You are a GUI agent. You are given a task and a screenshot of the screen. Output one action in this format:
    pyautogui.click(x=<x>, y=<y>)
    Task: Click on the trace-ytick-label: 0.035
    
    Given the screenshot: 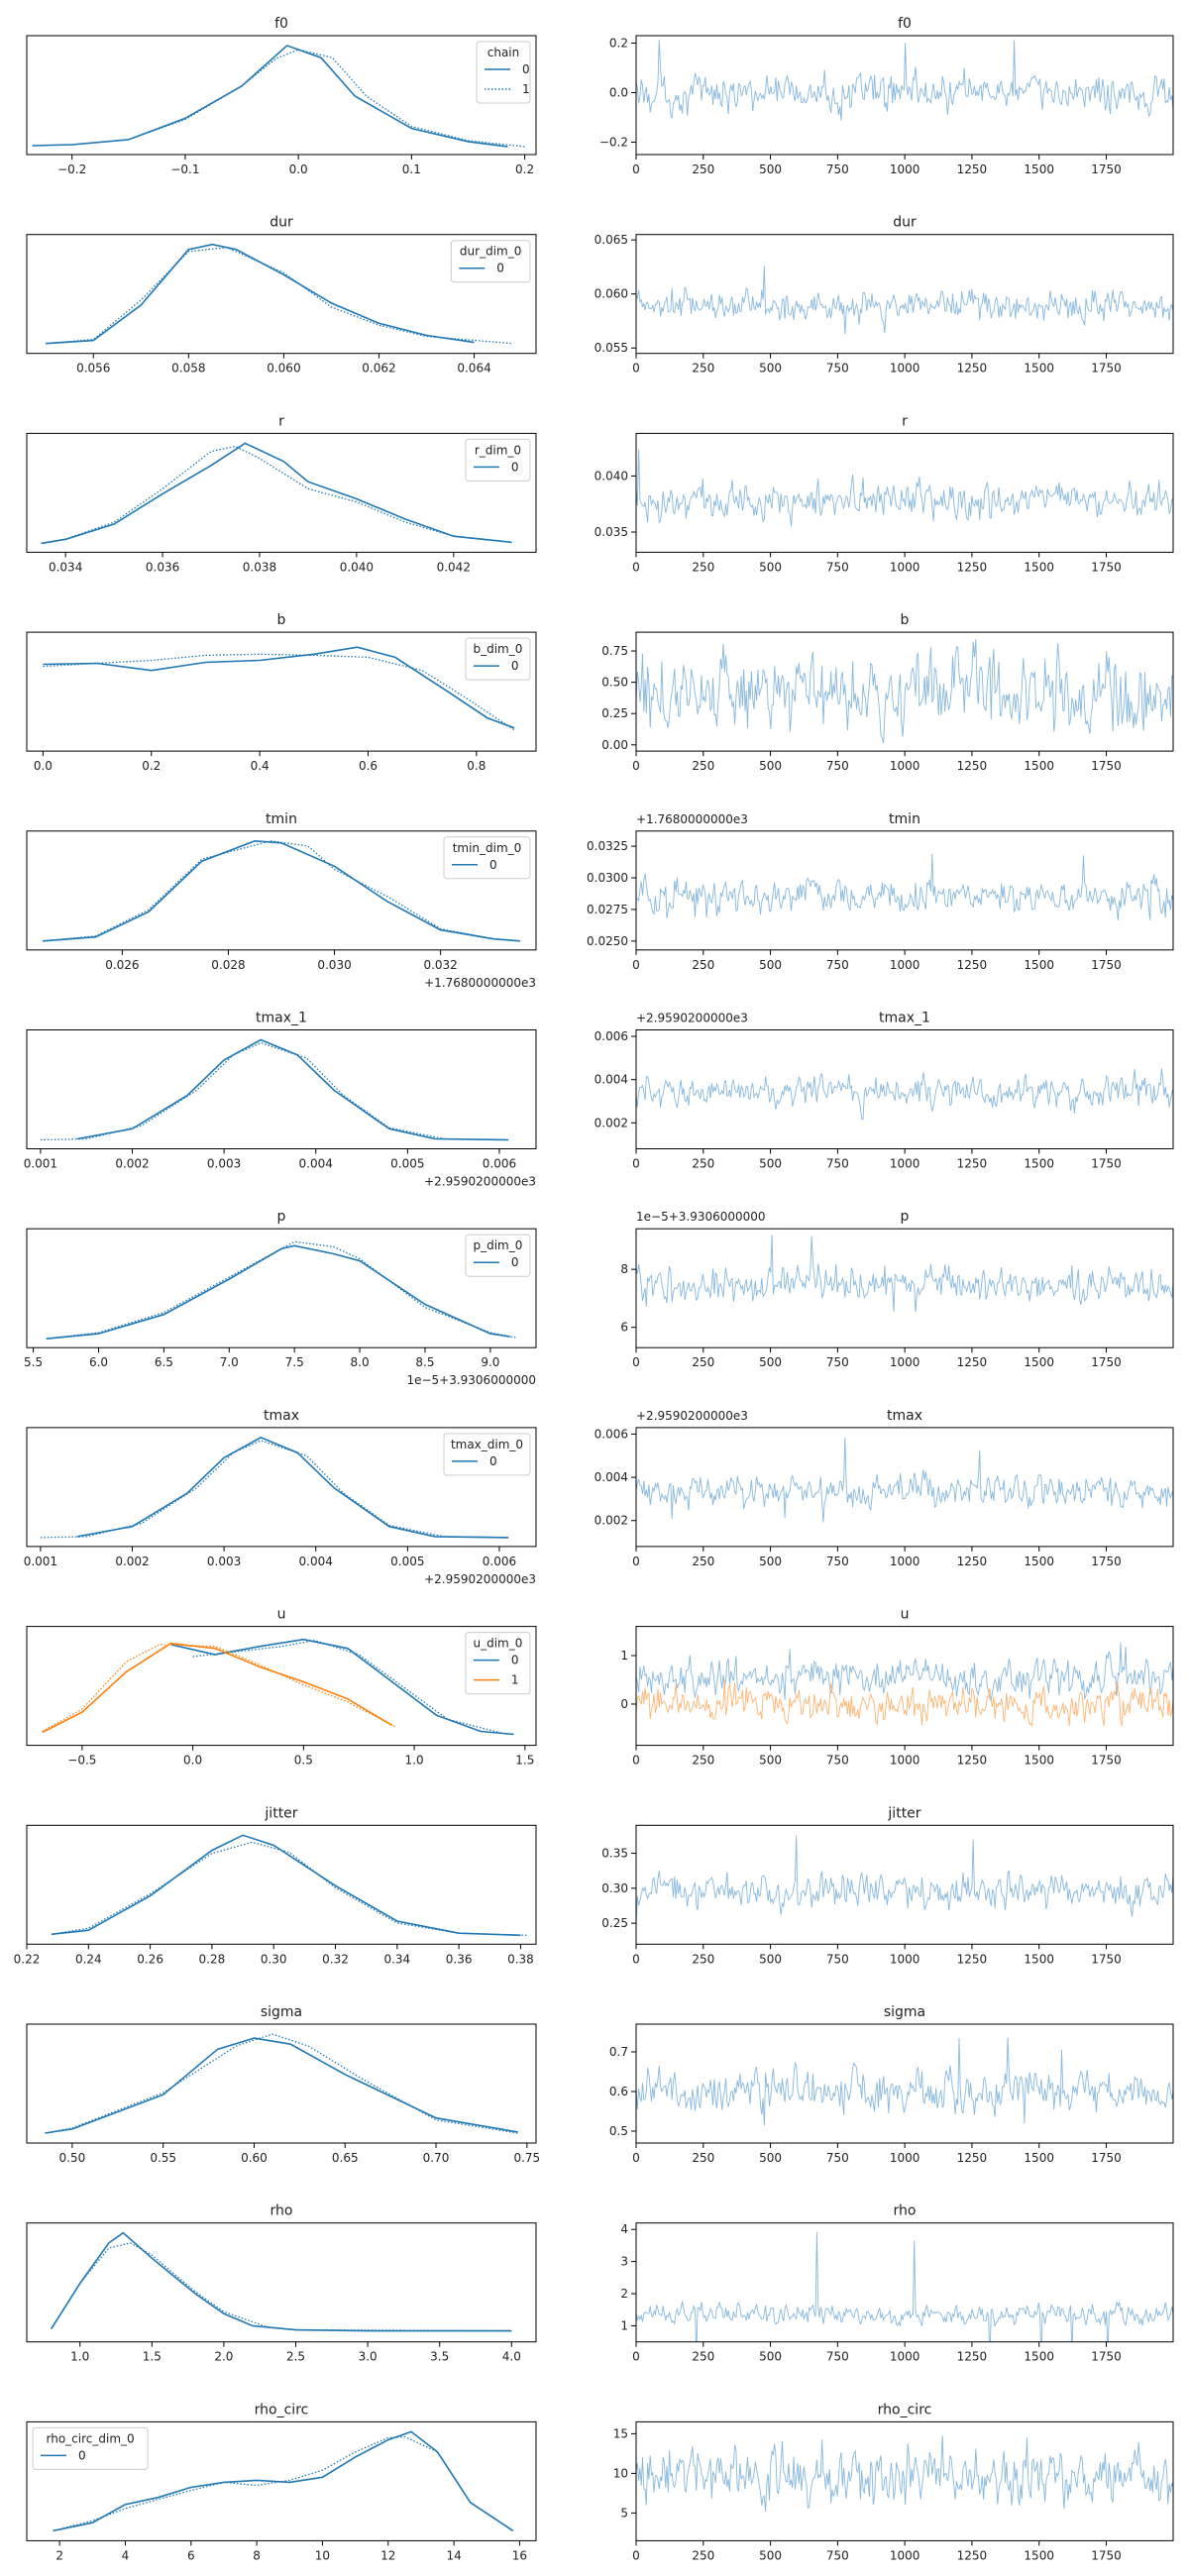 What is the action you would take?
    pyautogui.click(x=611, y=532)
    